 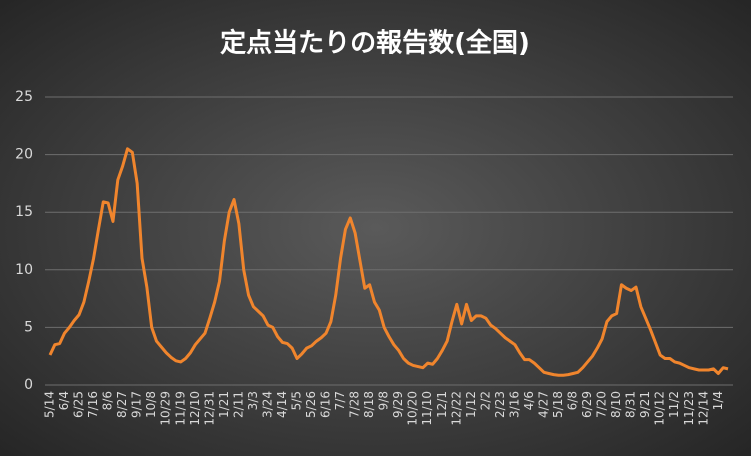 I want to click on x-tick-label: 9/8, so click(x=384, y=400).